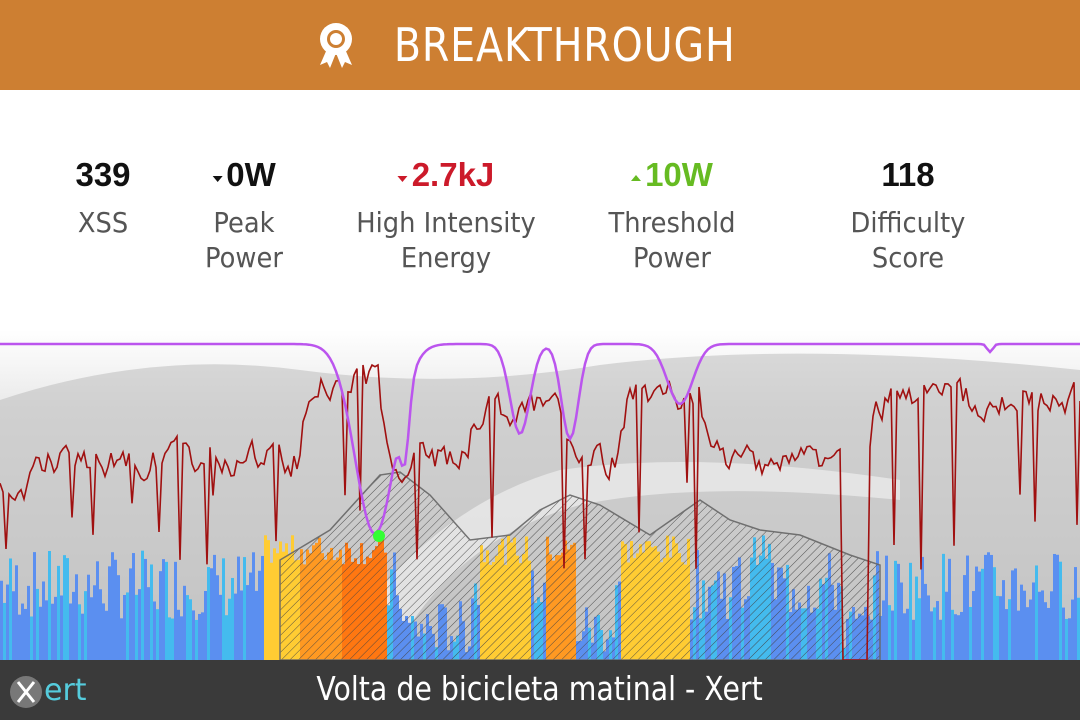  Describe the element at coordinates (636, 178) in the screenshot. I see `trend-up-icon` at that location.